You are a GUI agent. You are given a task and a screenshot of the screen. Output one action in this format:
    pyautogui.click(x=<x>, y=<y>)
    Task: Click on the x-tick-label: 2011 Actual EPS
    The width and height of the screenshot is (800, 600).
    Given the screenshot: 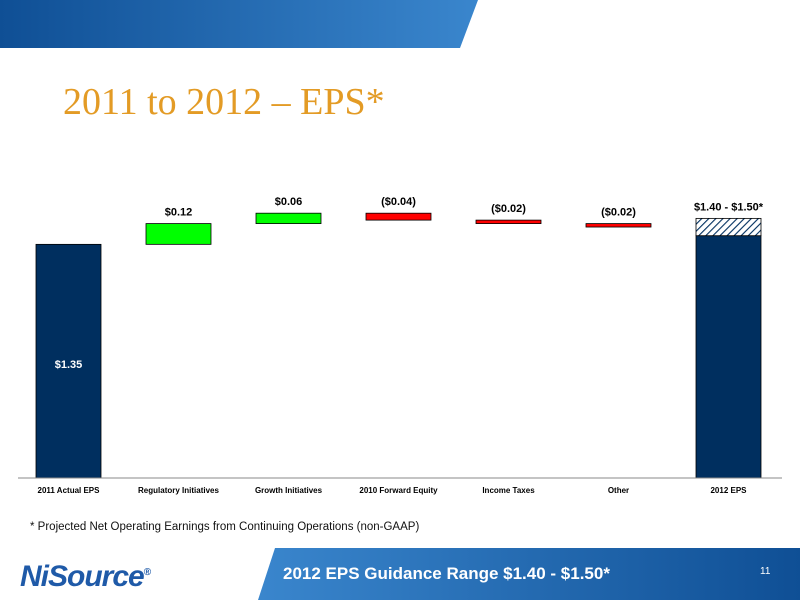 What is the action you would take?
    pyautogui.click(x=69, y=490)
    